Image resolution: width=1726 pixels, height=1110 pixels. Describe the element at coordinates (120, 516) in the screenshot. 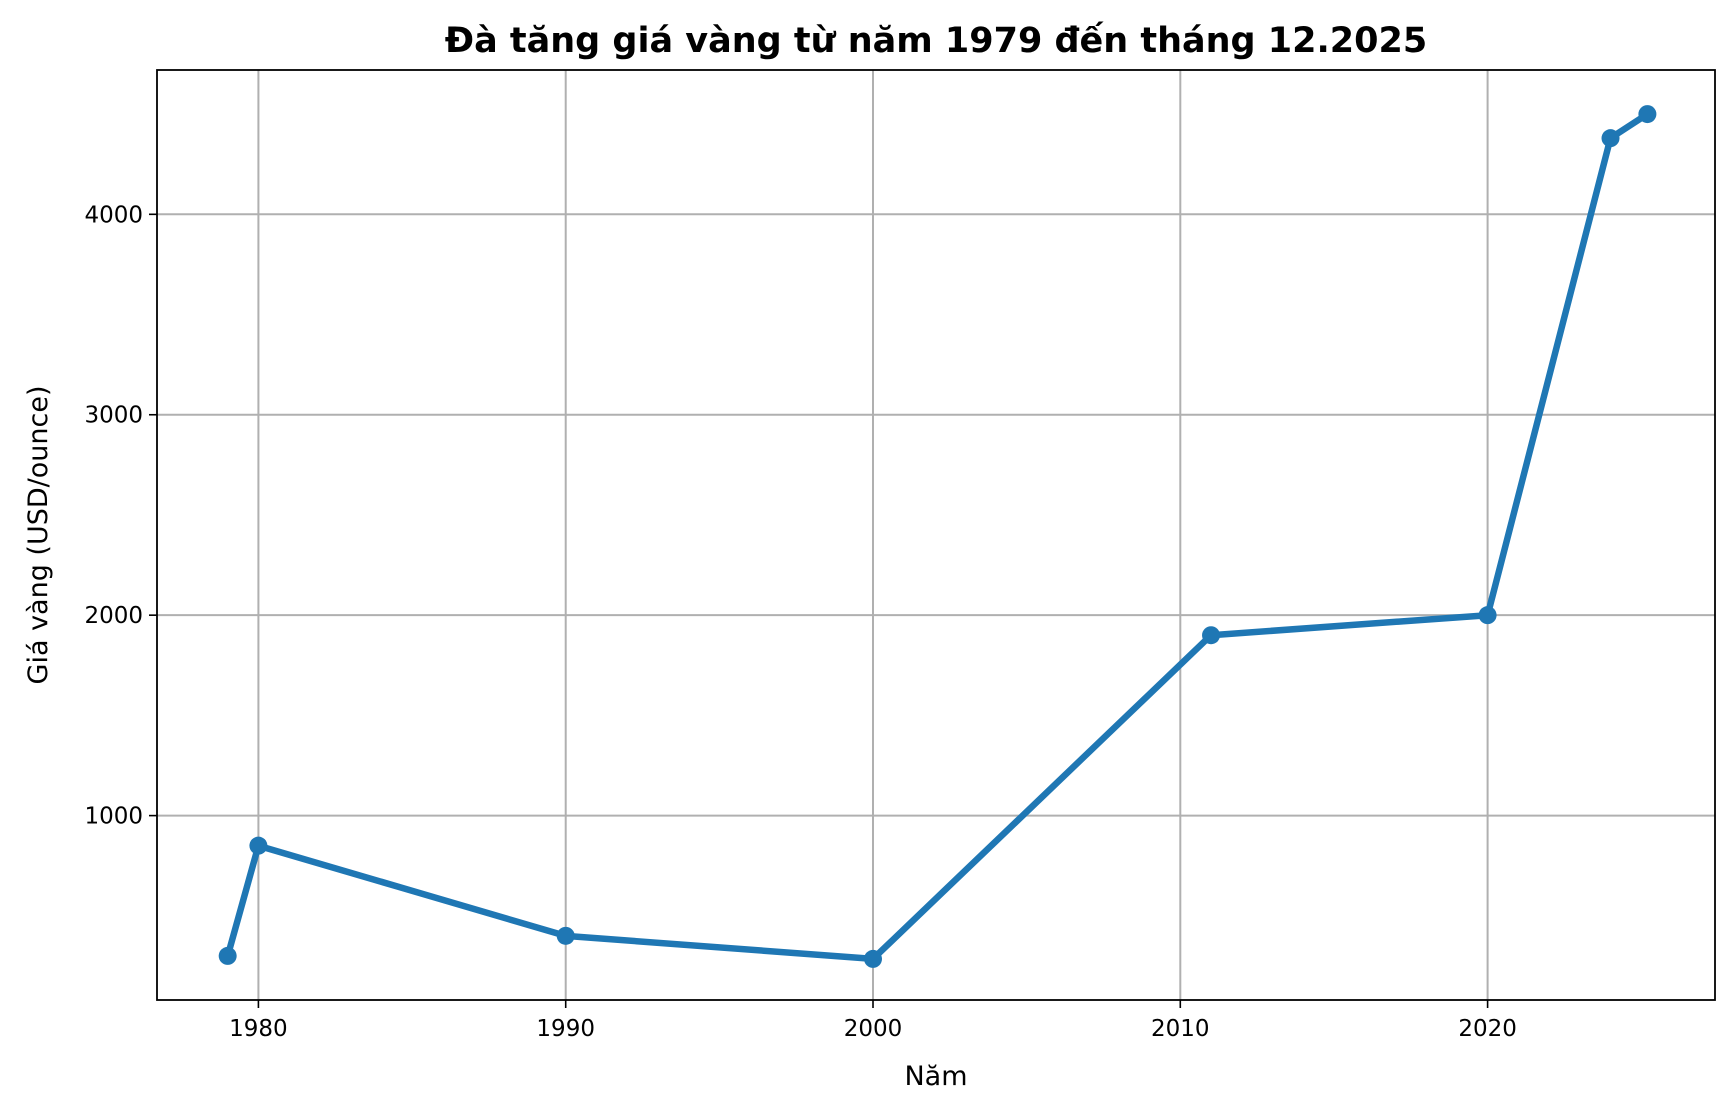

I see `y-axis-ticks: 1000 2000 3000 4000` at that location.